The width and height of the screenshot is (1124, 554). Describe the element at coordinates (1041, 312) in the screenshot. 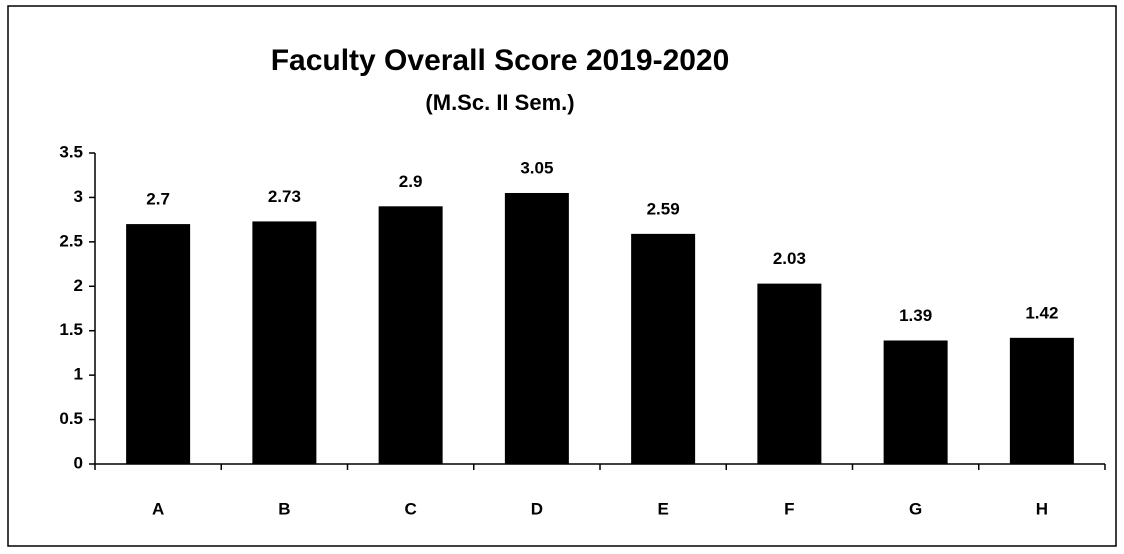

I see `data-label: 1.42` at that location.